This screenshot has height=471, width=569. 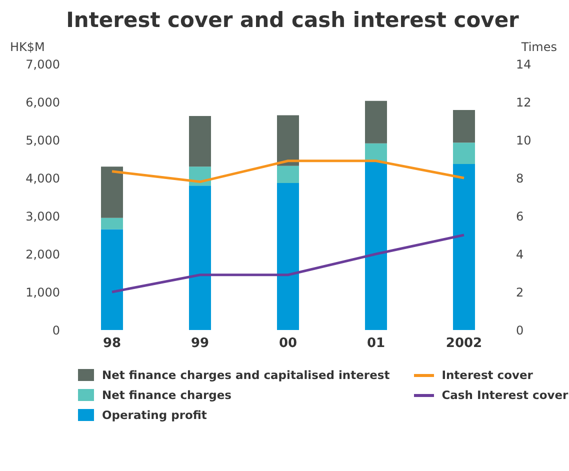 I want to click on x-tick-label: 99, so click(x=200, y=344).